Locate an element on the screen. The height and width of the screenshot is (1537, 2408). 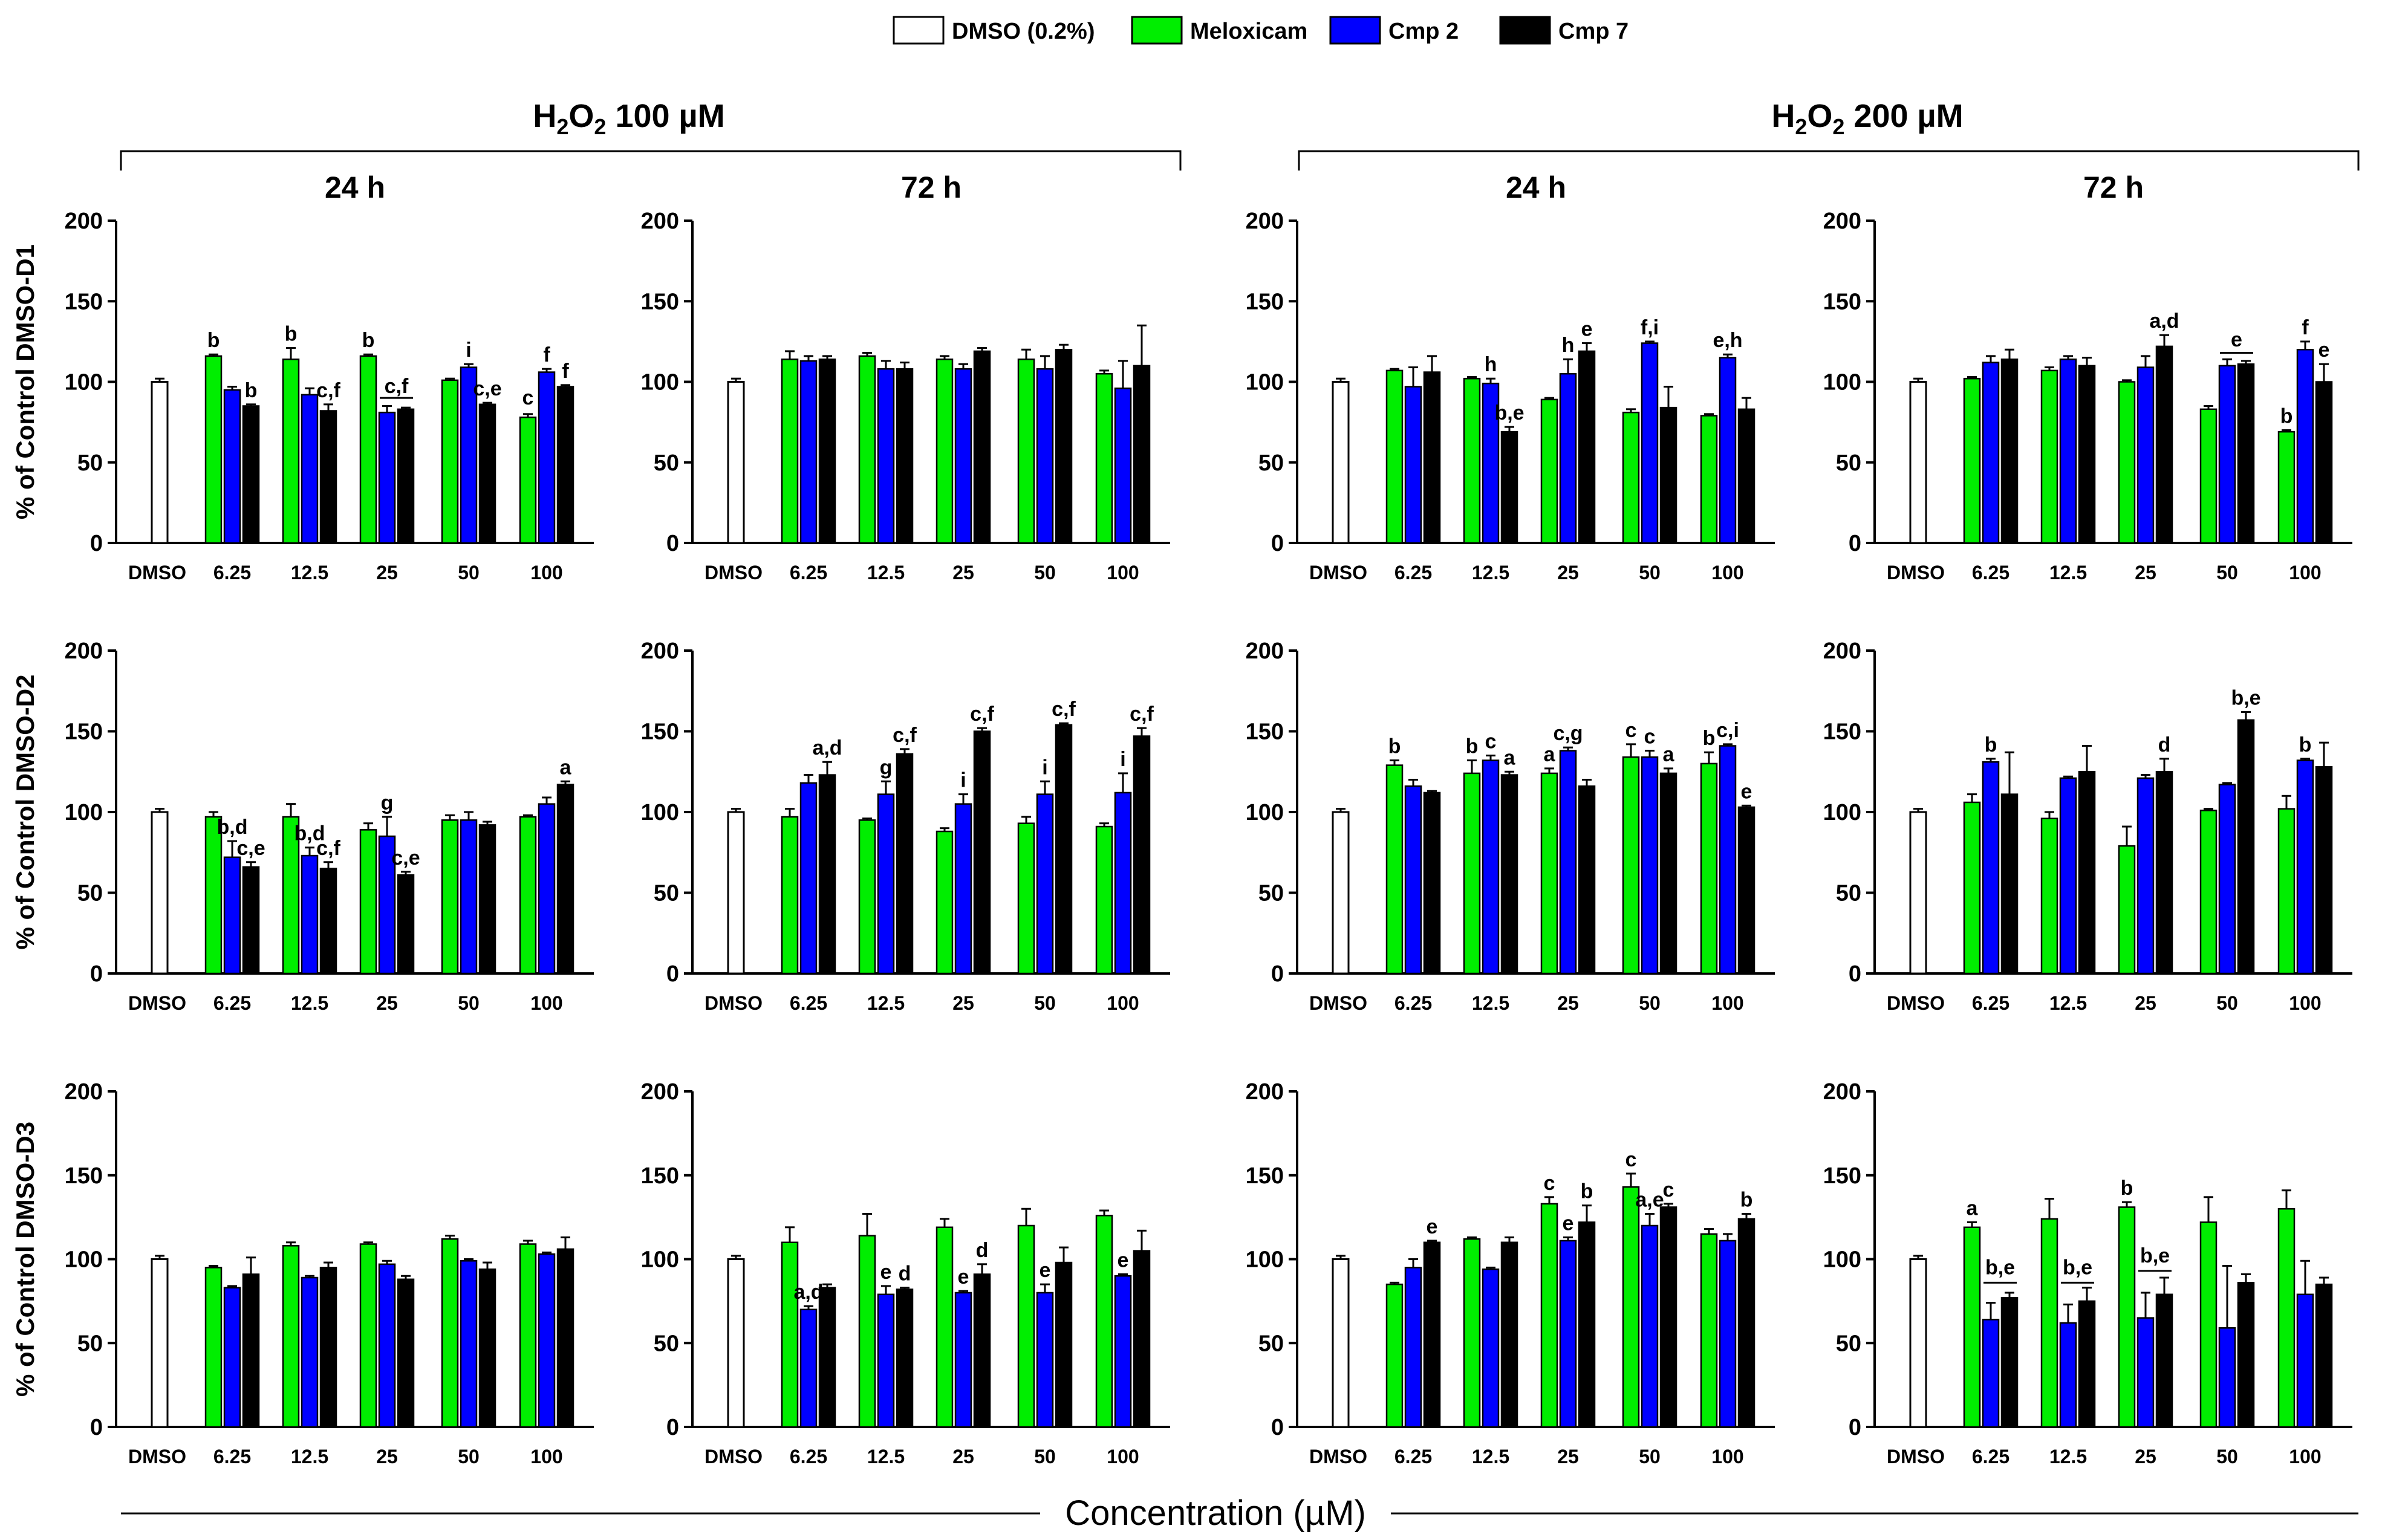
significance-label: b,e is located at coordinates (2077, 1267).